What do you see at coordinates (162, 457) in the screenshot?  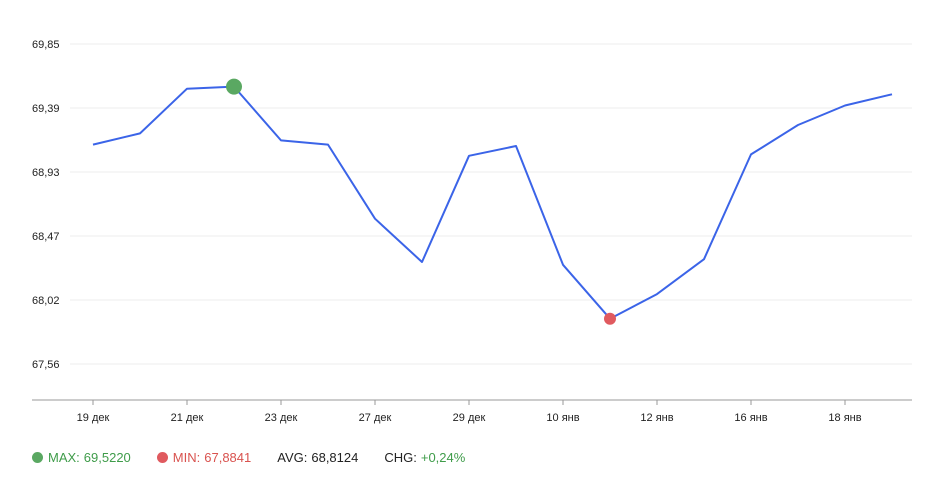 I see `min-dot-icon` at bounding box center [162, 457].